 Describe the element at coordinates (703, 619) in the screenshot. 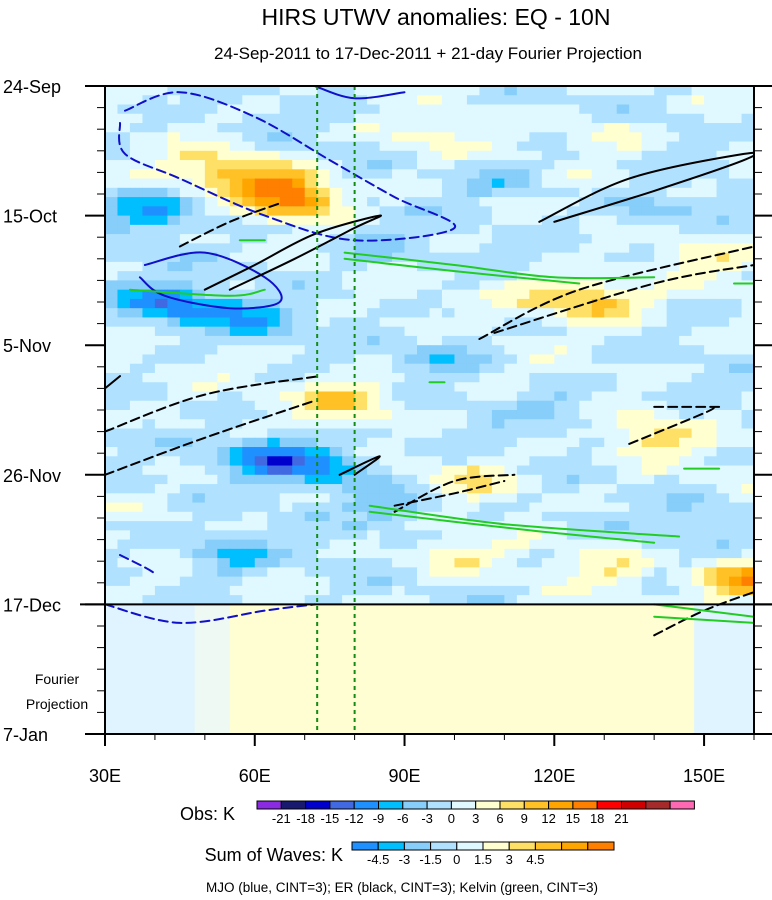

I see `kelvin-contour` at that location.